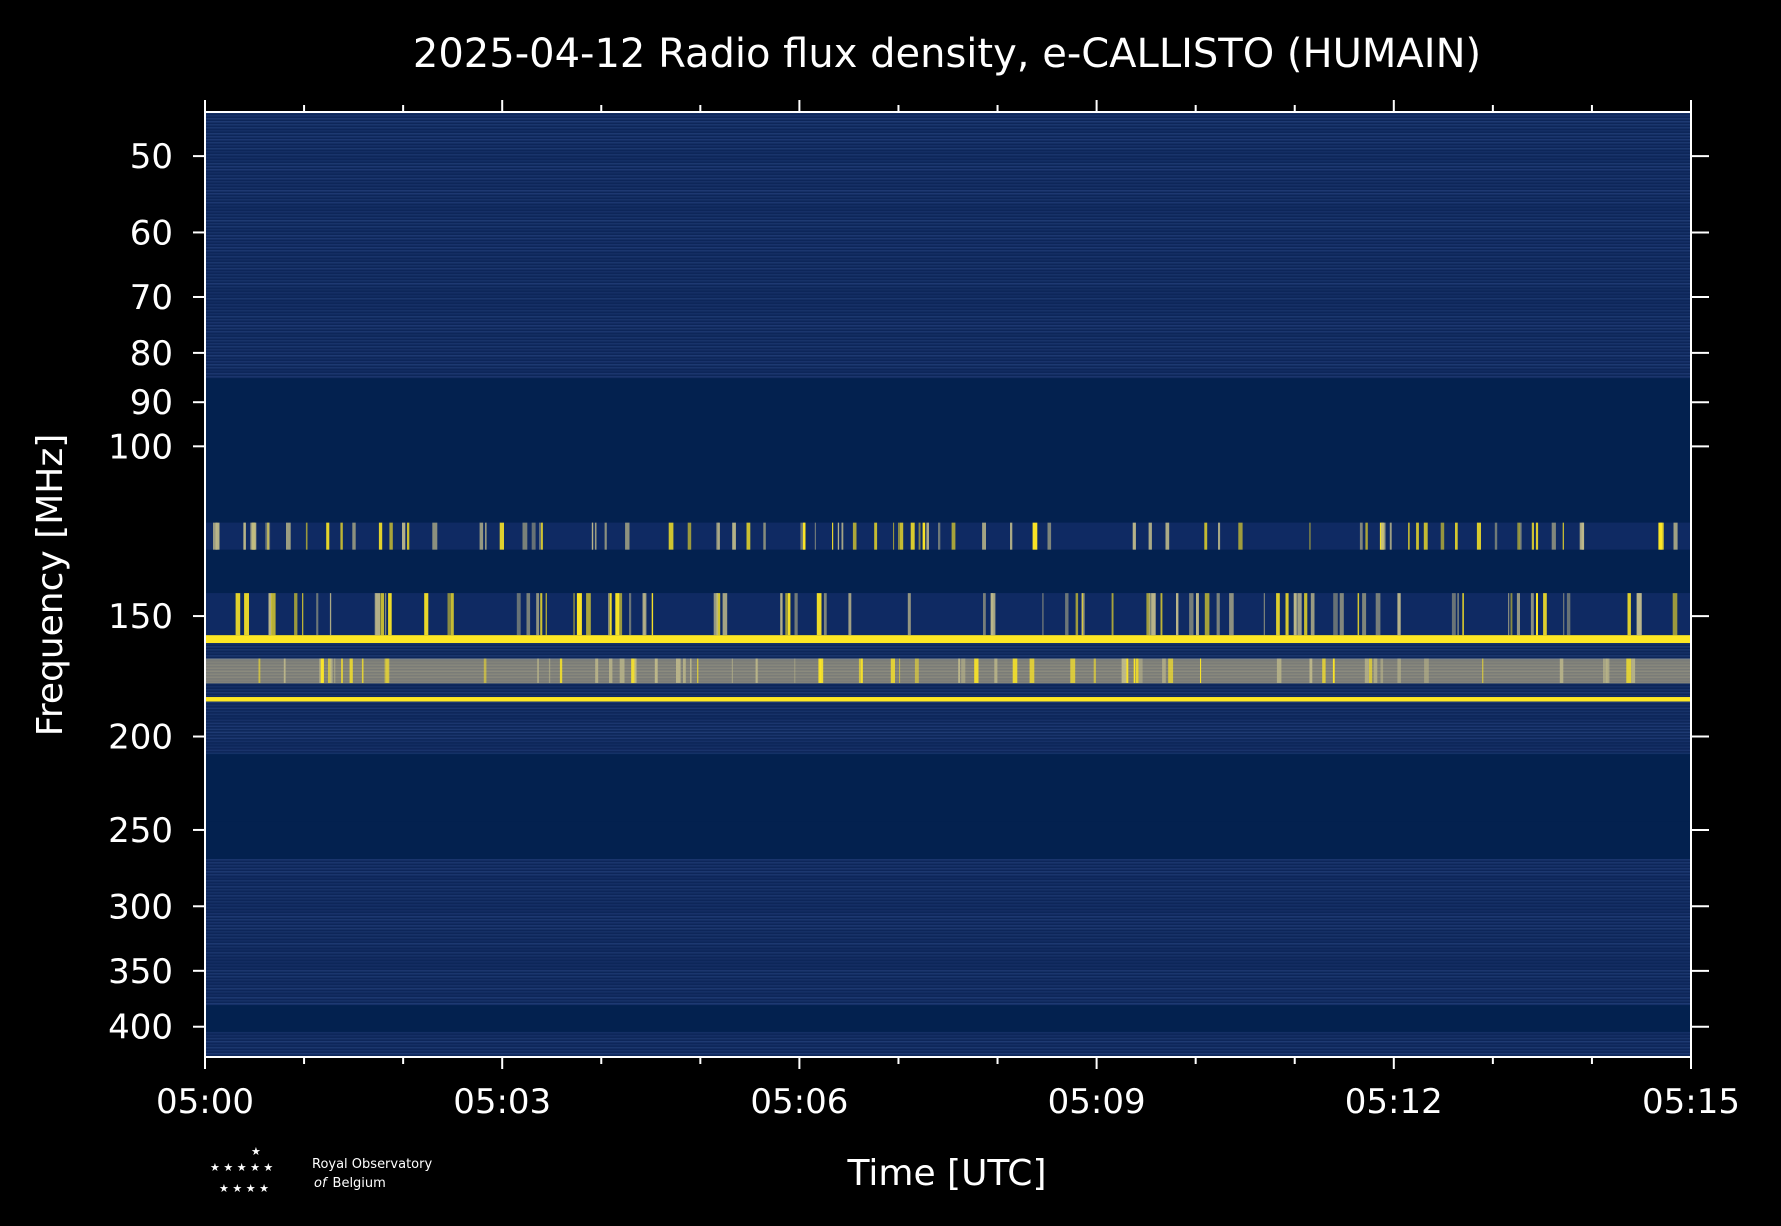 Image resolution: width=1781 pixels, height=1226 pixels. I want to click on x-tick-label: 05:06, so click(799, 1102).